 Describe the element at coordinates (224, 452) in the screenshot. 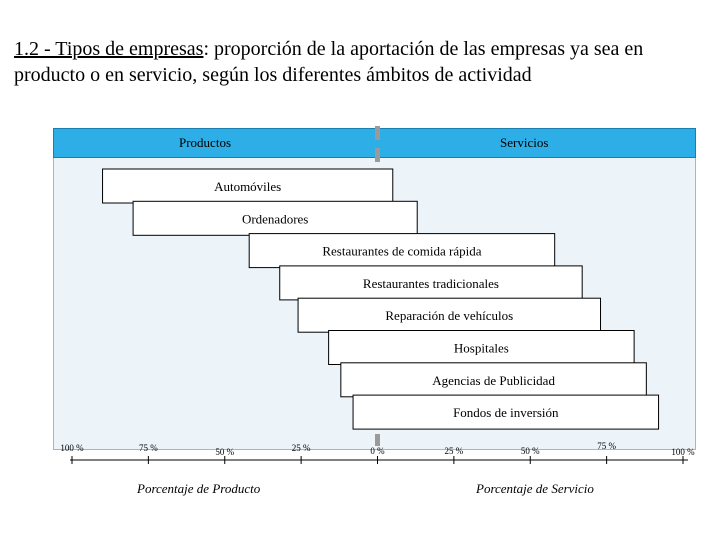

I see `tick-producto-50-label: 50 %` at that location.